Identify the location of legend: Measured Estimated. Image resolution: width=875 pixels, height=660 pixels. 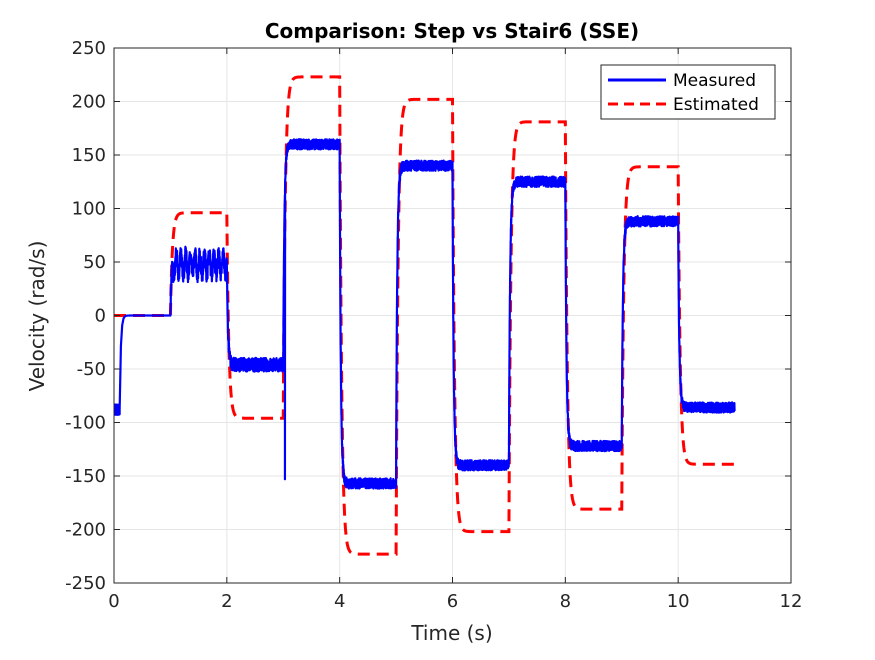
(688, 92).